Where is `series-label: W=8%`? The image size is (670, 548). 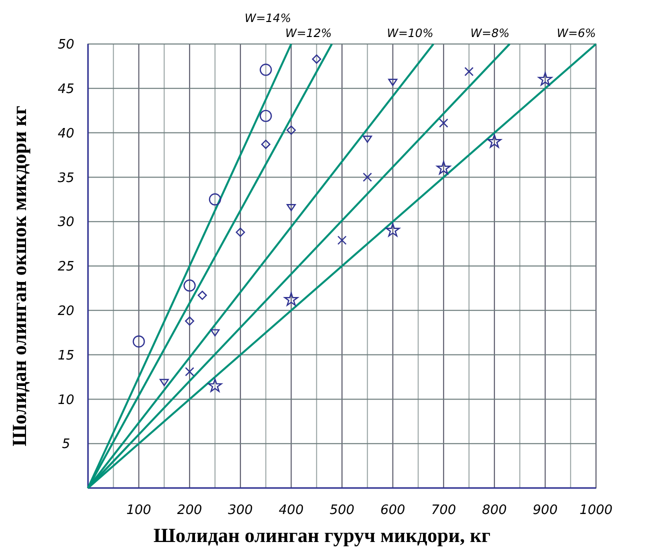
series-label: W=8% is located at coordinates (490, 33).